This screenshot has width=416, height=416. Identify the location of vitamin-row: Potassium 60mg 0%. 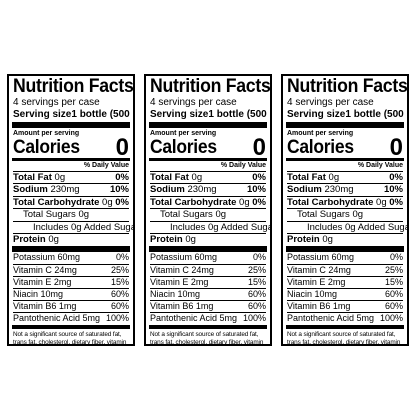
(345, 257).